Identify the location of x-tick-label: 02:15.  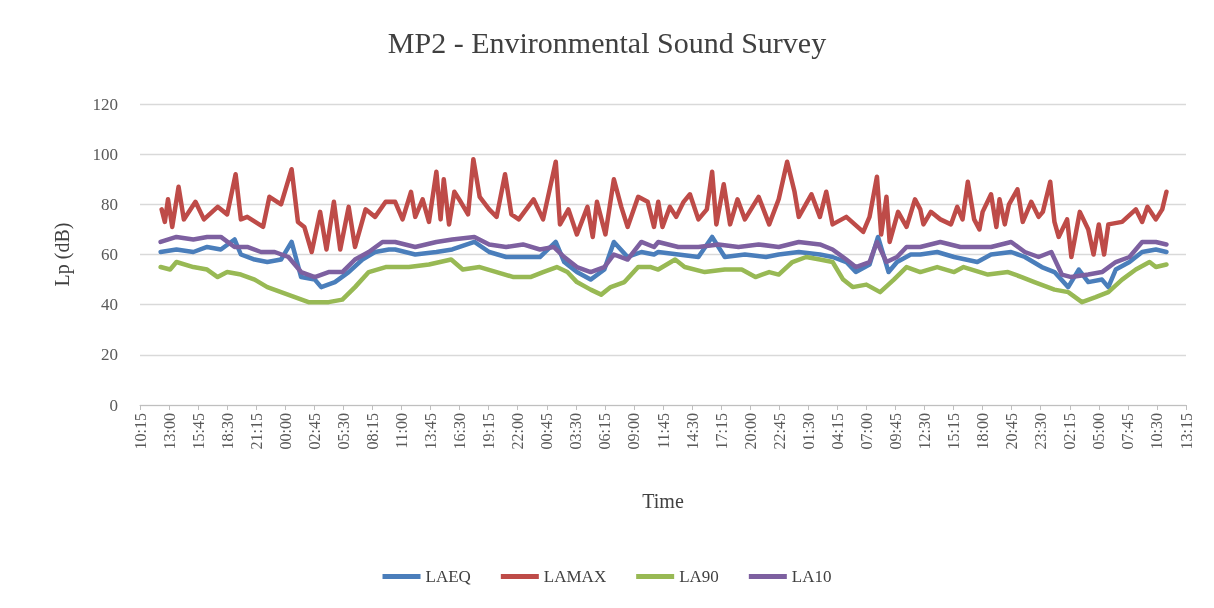
(1070, 431).